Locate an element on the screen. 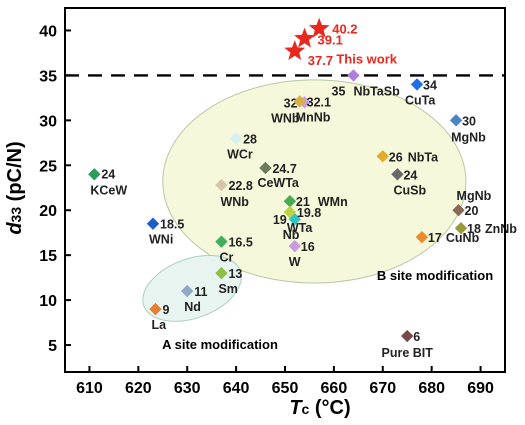 This screenshot has height=425, width=525. x-axis-title-sub: c is located at coordinates (306, 409).